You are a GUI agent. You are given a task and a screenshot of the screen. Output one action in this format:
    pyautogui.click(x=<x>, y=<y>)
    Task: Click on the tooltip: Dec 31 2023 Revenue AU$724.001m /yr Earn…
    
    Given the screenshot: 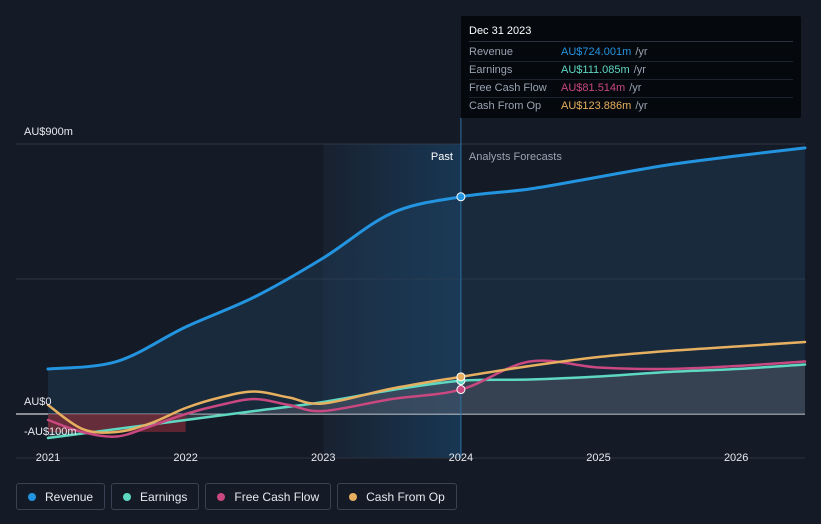 What is the action you would take?
    pyautogui.click(x=631, y=67)
    